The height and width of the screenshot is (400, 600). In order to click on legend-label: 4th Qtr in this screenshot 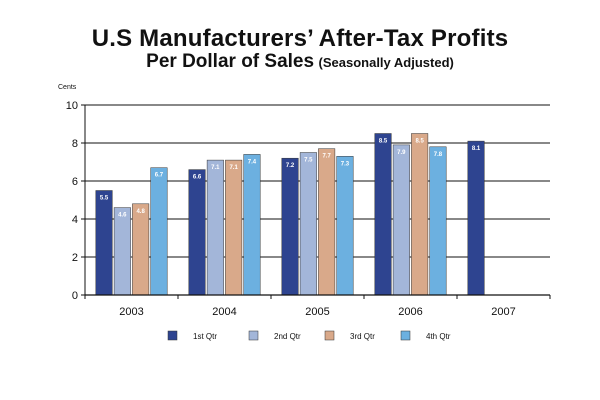, I will do `click(438, 336)`.